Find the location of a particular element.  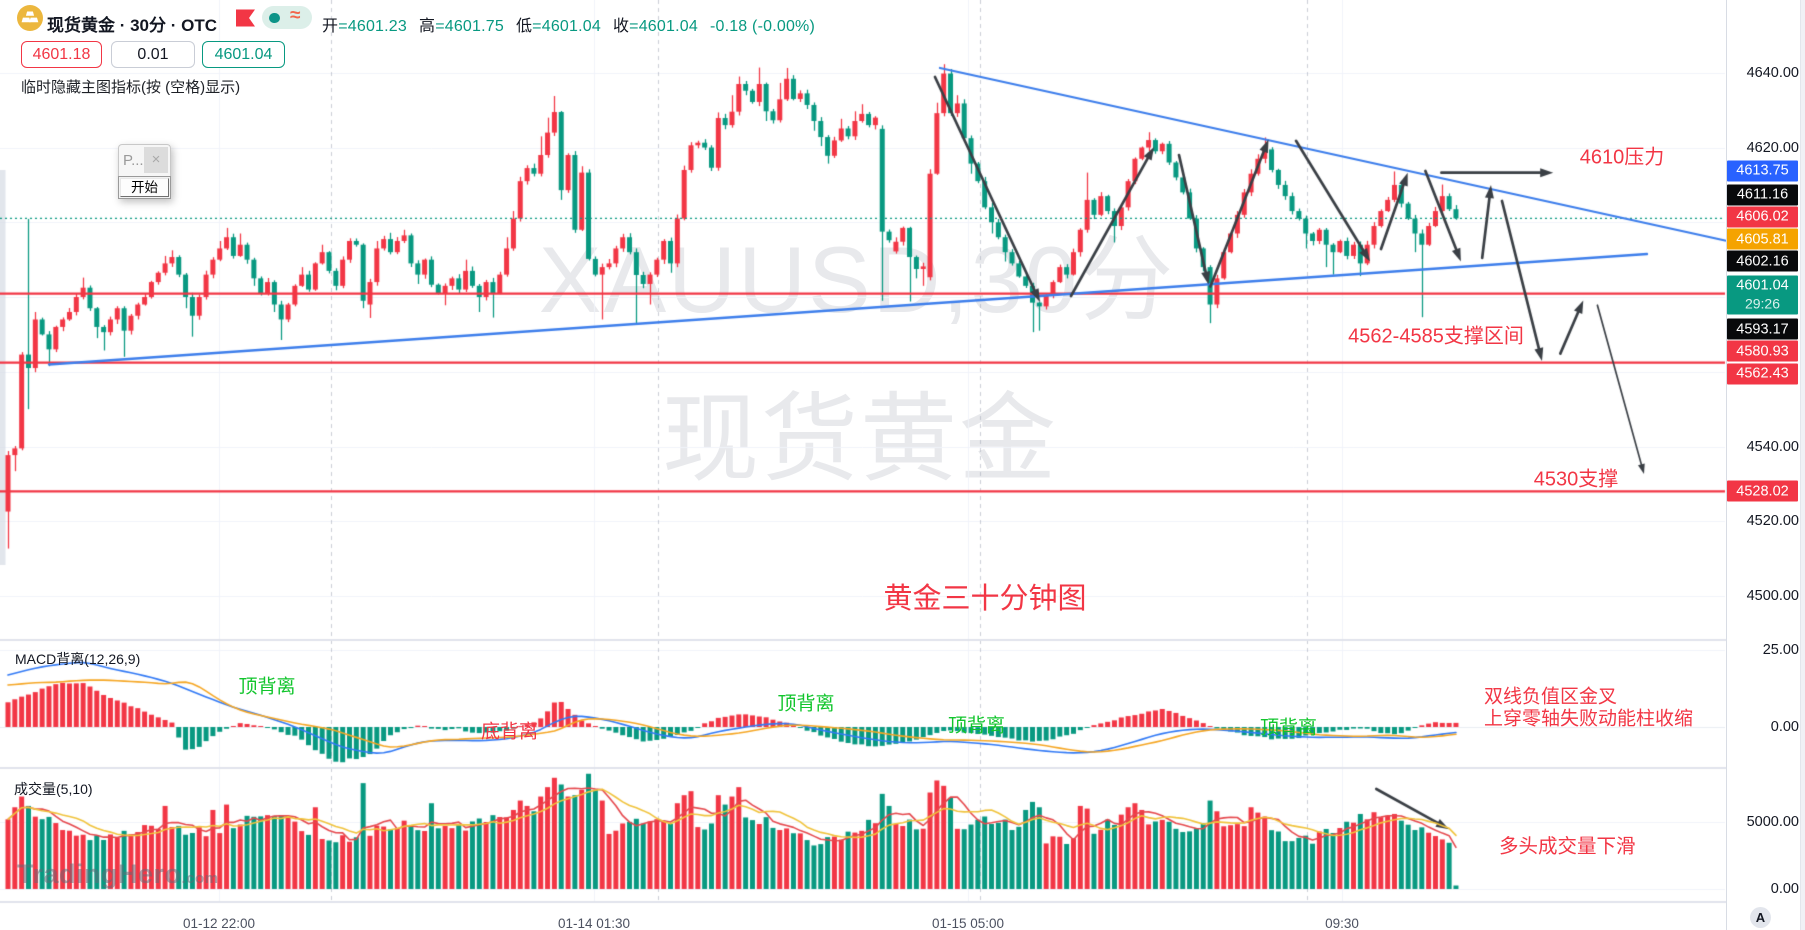

axis-price-tag: 4562.43 is located at coordinates (1762, 374).